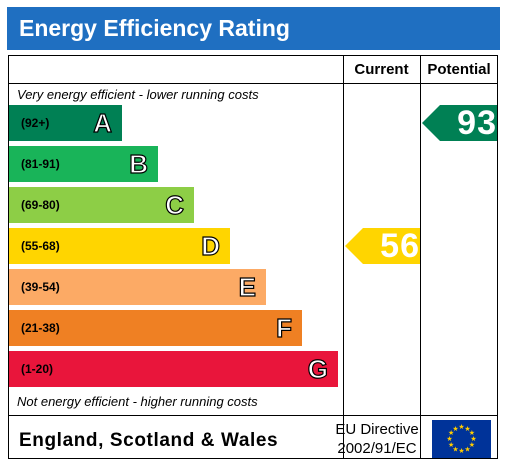 Image resolution: width=509 pixels, height=467 pixels. Describe the element at coordinates (173, 369) in the screenshot. I see `band-g: (1-20) G` at that location.